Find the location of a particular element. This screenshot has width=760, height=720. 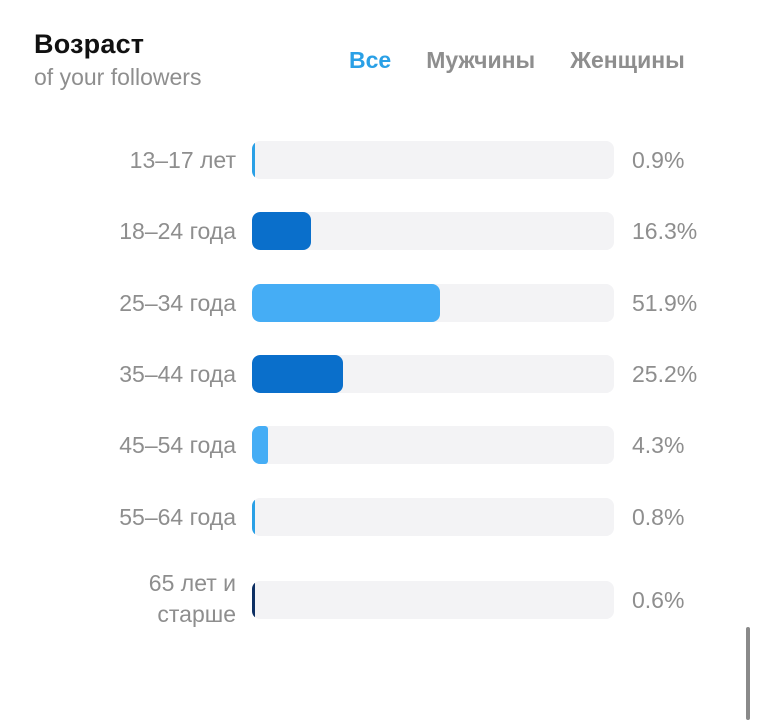

value-label: 0.6% is located at coordinates (658, 599).